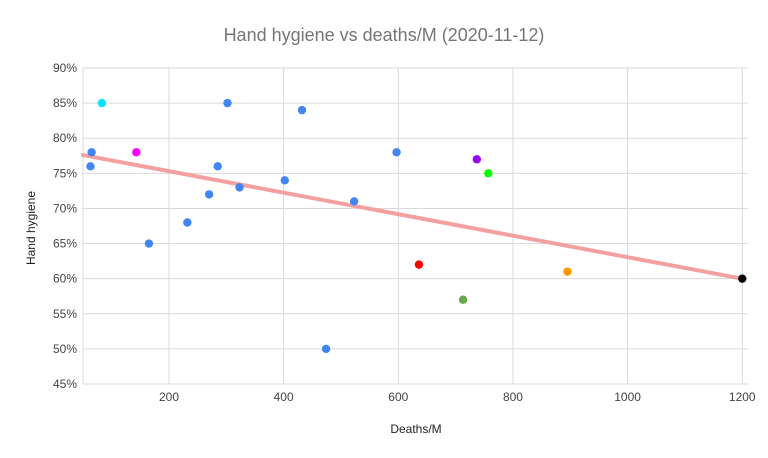  Describe the element at coordinates (415, 429) in the screenshot. I see `x-axis-title: Deaths/M` at that location.